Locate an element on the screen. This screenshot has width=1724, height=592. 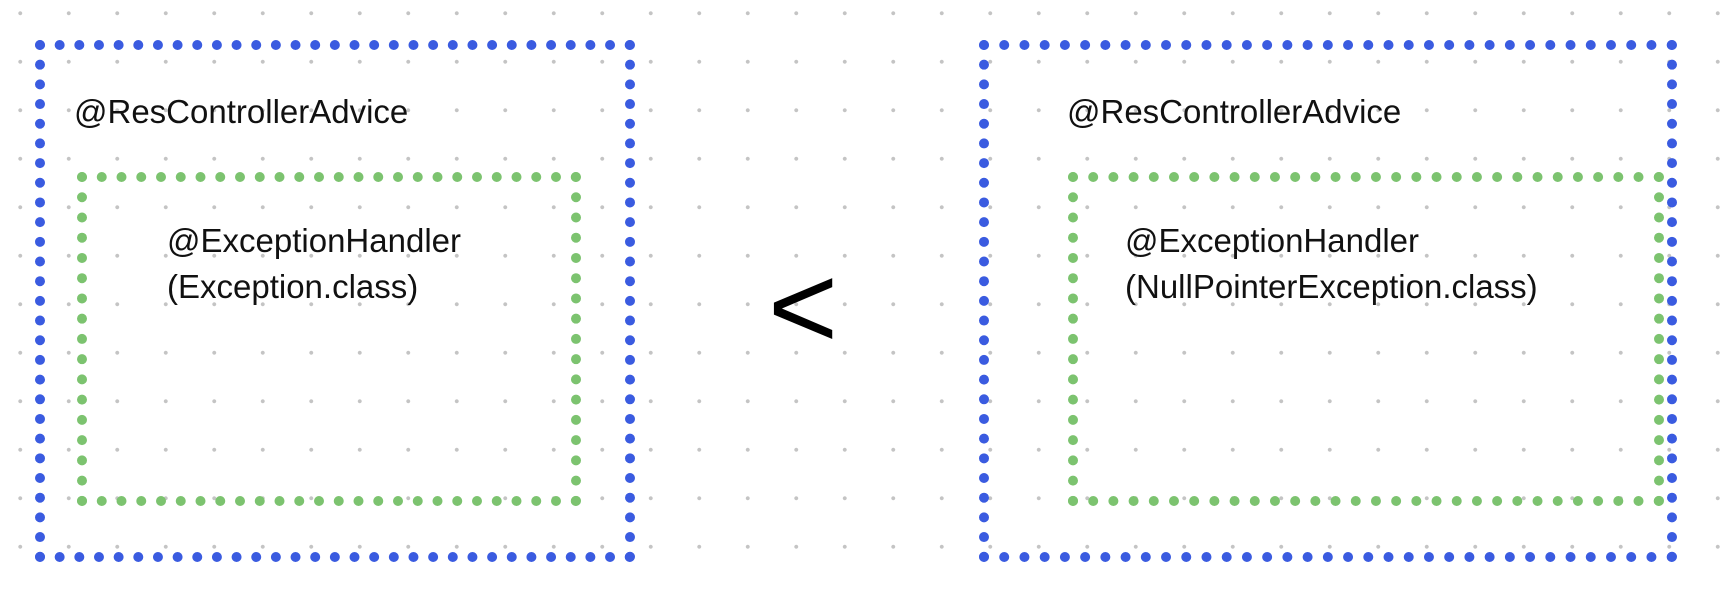
left-exception-handler-label: @ExceptionHandler (Exception.class) is located at coordinates (314, 264).